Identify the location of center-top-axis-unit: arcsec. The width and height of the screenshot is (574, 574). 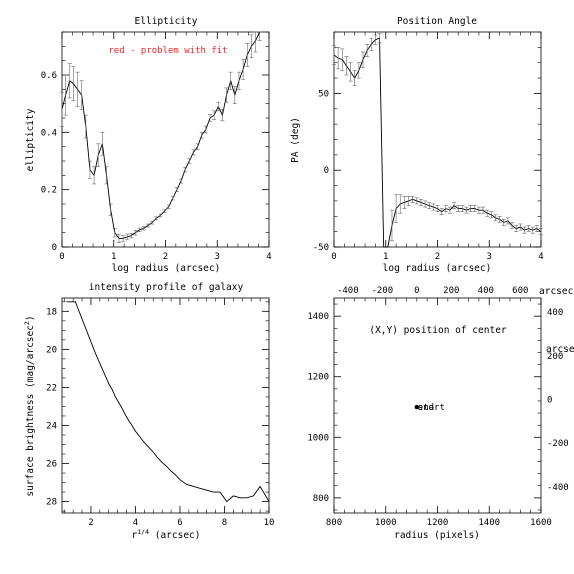
(556, 291).